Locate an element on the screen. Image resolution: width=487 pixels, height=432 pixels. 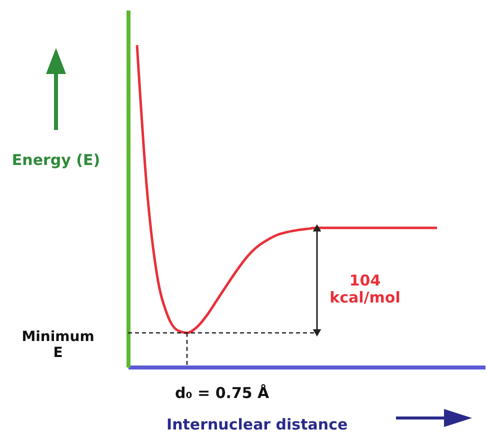
x-axis-title: Internuclear distance is located at coordinates (257, 424).